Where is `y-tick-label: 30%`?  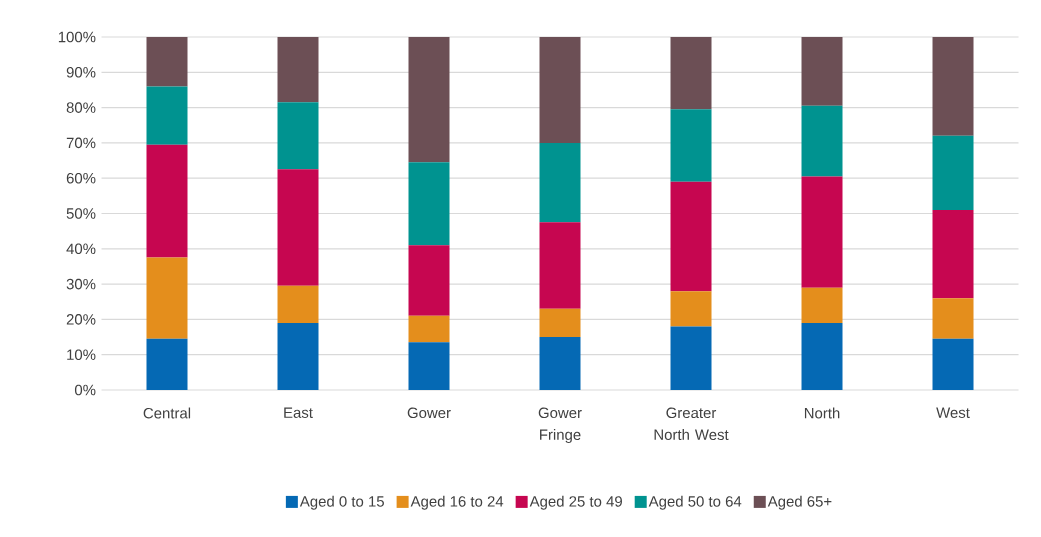
y-tick-label: 30% is located at coordinates (81, 284).